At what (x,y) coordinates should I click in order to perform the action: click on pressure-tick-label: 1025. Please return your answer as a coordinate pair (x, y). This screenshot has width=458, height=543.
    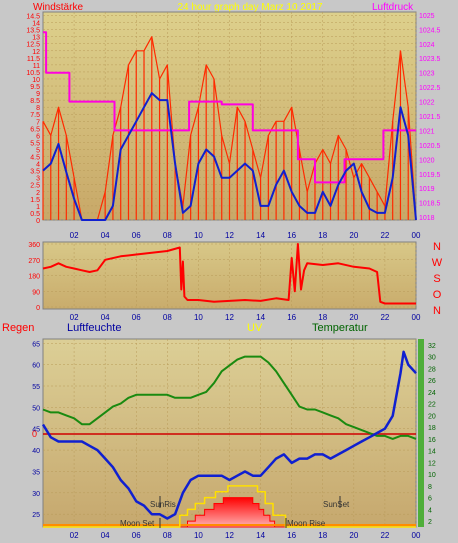
    Looking at the image, I should click on (427, 16).